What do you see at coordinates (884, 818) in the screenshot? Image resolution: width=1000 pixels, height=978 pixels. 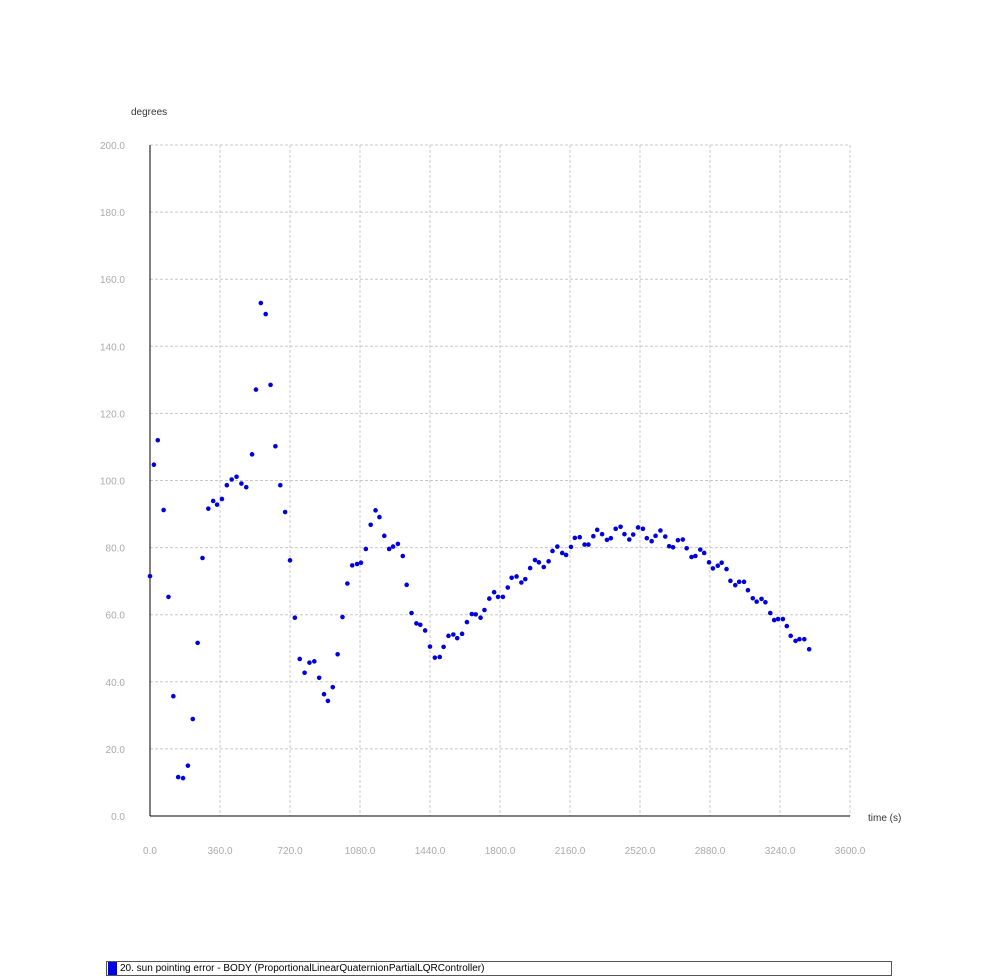 I see `x-axis-label: time (s)` at bounding box center [884, 818].